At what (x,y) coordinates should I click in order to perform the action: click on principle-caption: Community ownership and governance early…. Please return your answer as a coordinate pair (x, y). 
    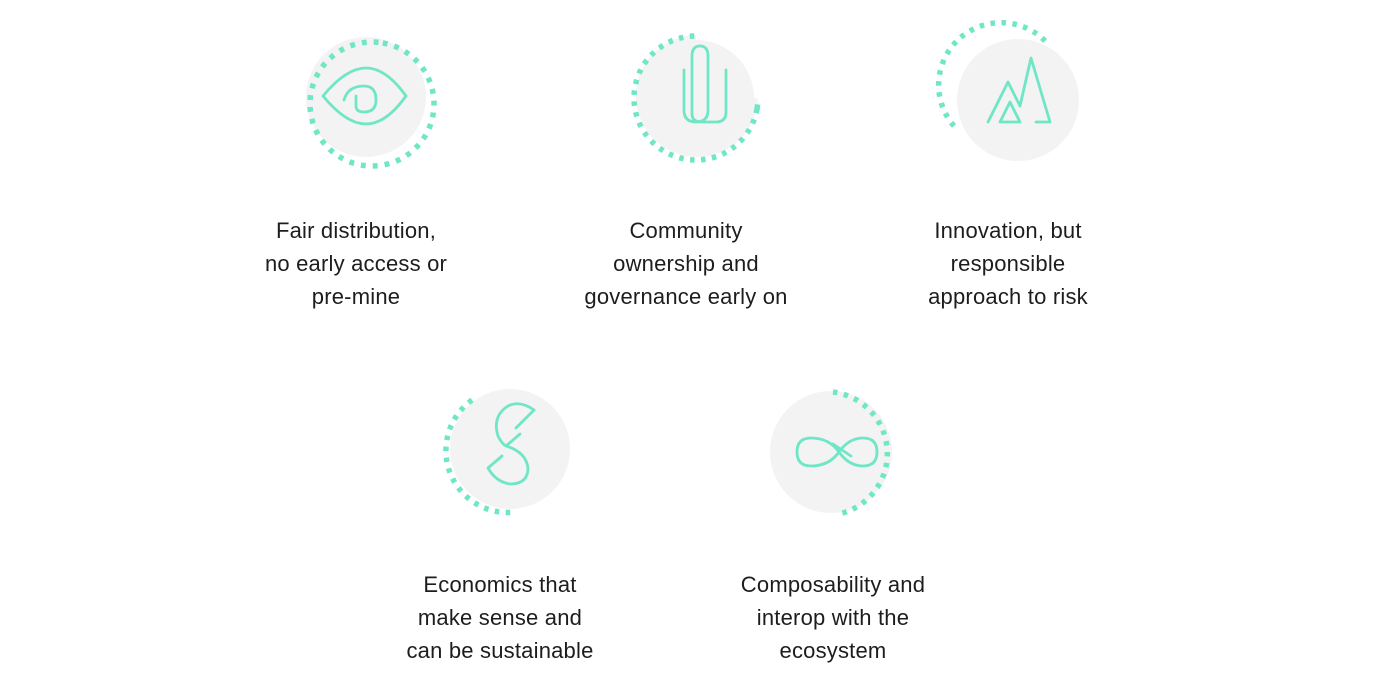
    Looking at the image, I should click on (685, 263).